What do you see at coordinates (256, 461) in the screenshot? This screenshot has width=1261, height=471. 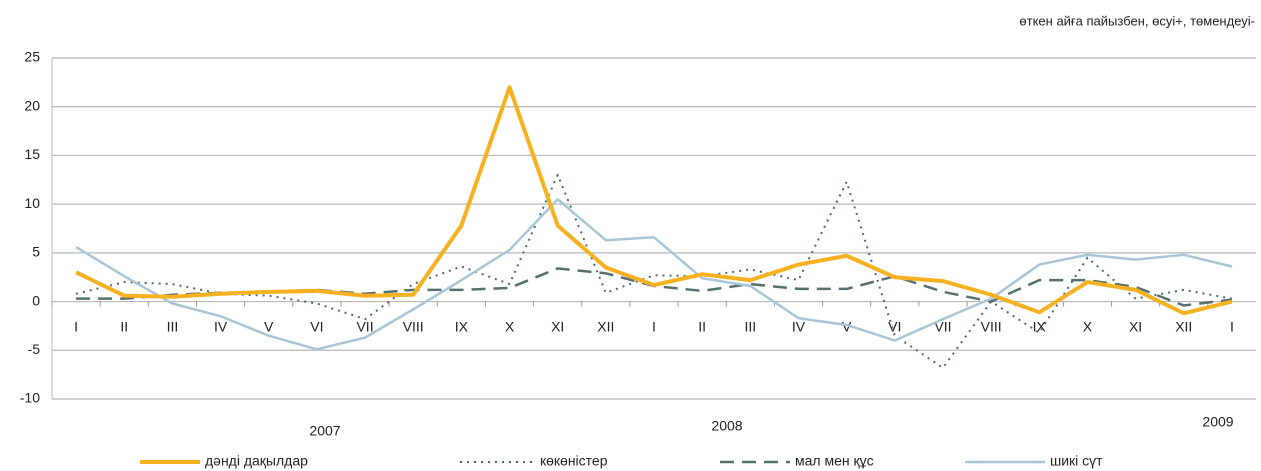 I see `legend-label: дәнді дақылдар` at bounding box center [256, 461].